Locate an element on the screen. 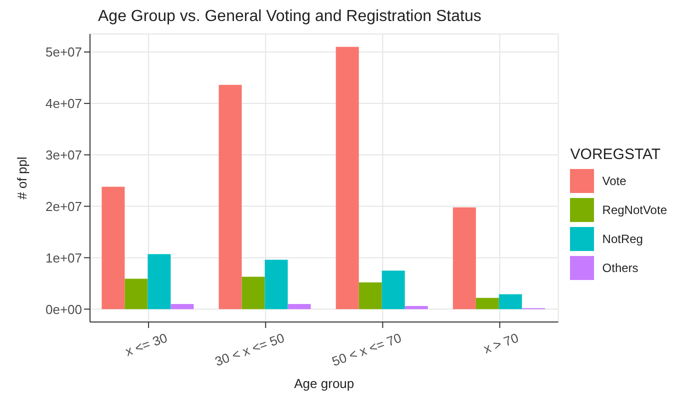 Image resolution: width=685 pixels, height=412 pixels. y-tick-label: 5e+07 is located at coordinates (63, 52).